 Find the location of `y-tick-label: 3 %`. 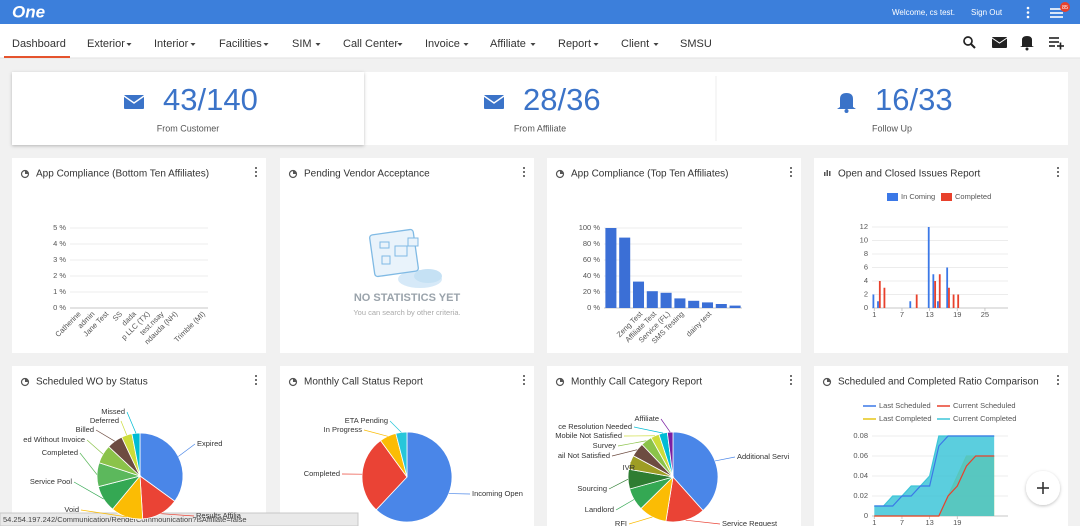

y-tick-label: 3 % is located at coordinates (59, 259).